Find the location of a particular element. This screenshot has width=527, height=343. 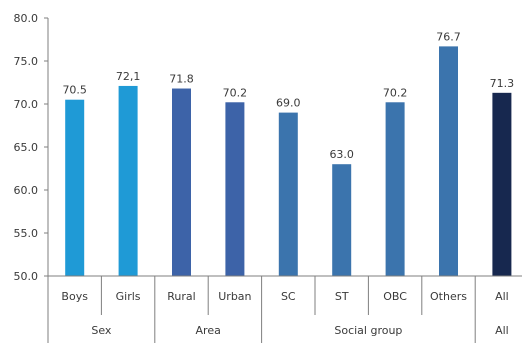

y-tick-label: 55.0 is located at coordinates (26, 233).